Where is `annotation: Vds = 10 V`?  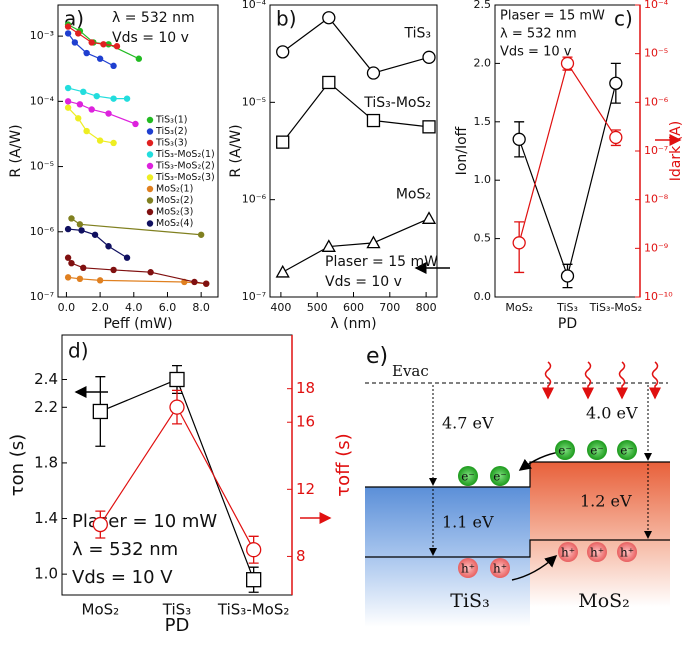 annotation: Vds = 10 V is located at coordinates (122, 577).